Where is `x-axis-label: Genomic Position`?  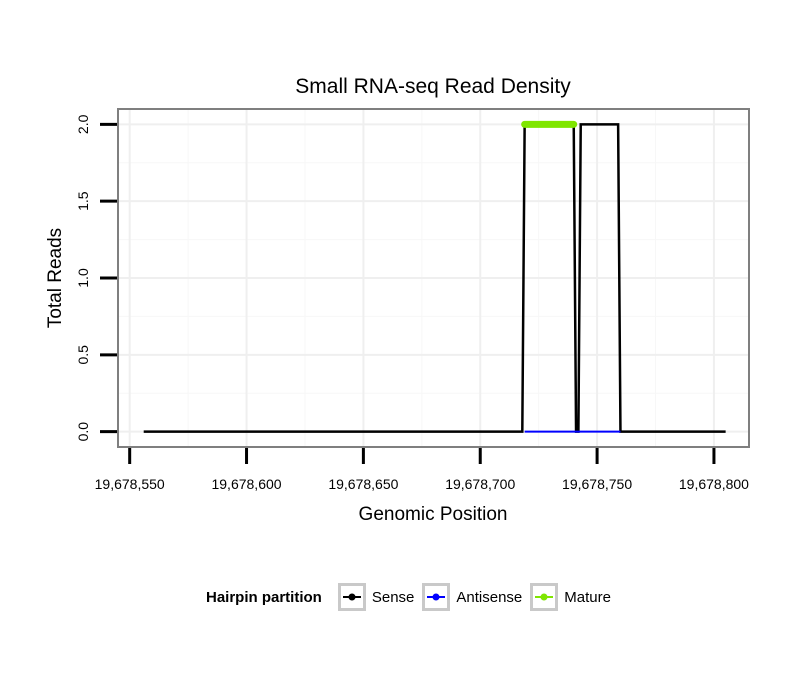
x-axis-label: Genomic Position is located at coordinates (433, 514).